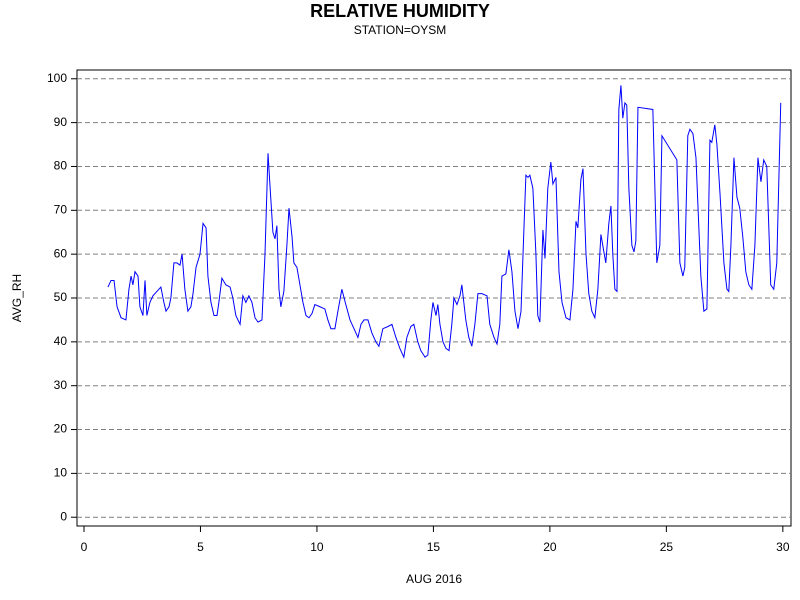 This screenshot has height=600, width=800. I want to click on y-tick-label: 90, so click(61, 122).